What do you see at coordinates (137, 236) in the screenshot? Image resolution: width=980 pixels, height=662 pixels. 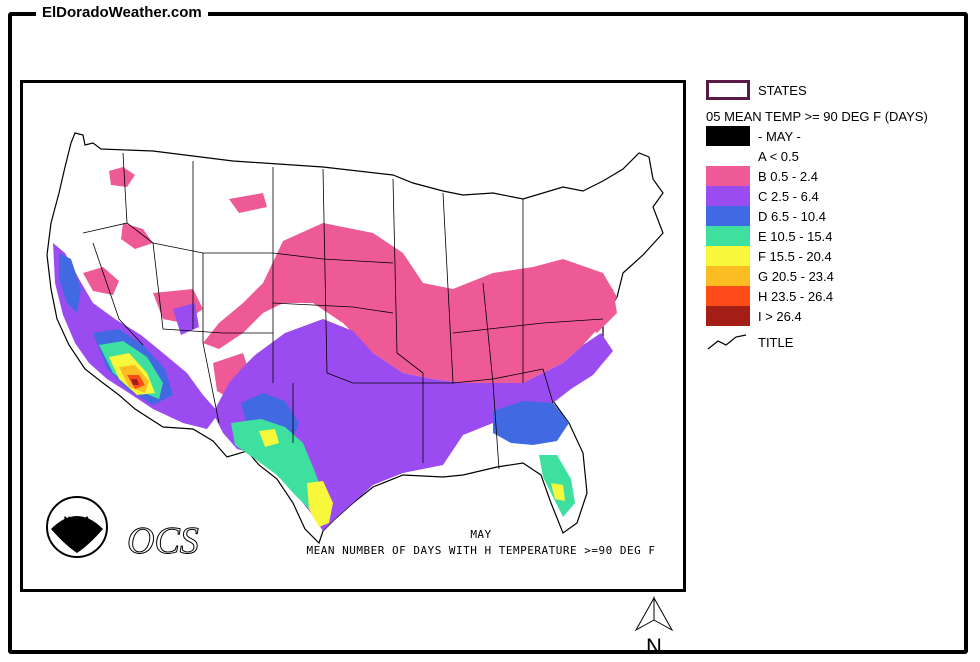 I see `region-b-west-b` at bounding box center [137, 236].